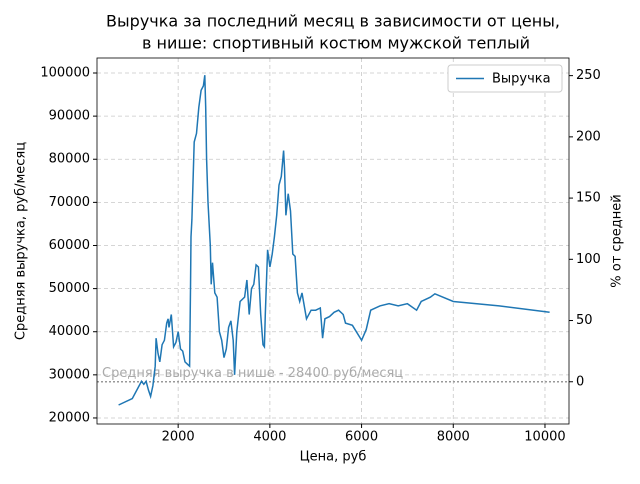 This screenshot has height=484, width=640. Describe the element at coordinates (69, 116) in the screenshot. I see `y-tick-label: 90000` at that location.